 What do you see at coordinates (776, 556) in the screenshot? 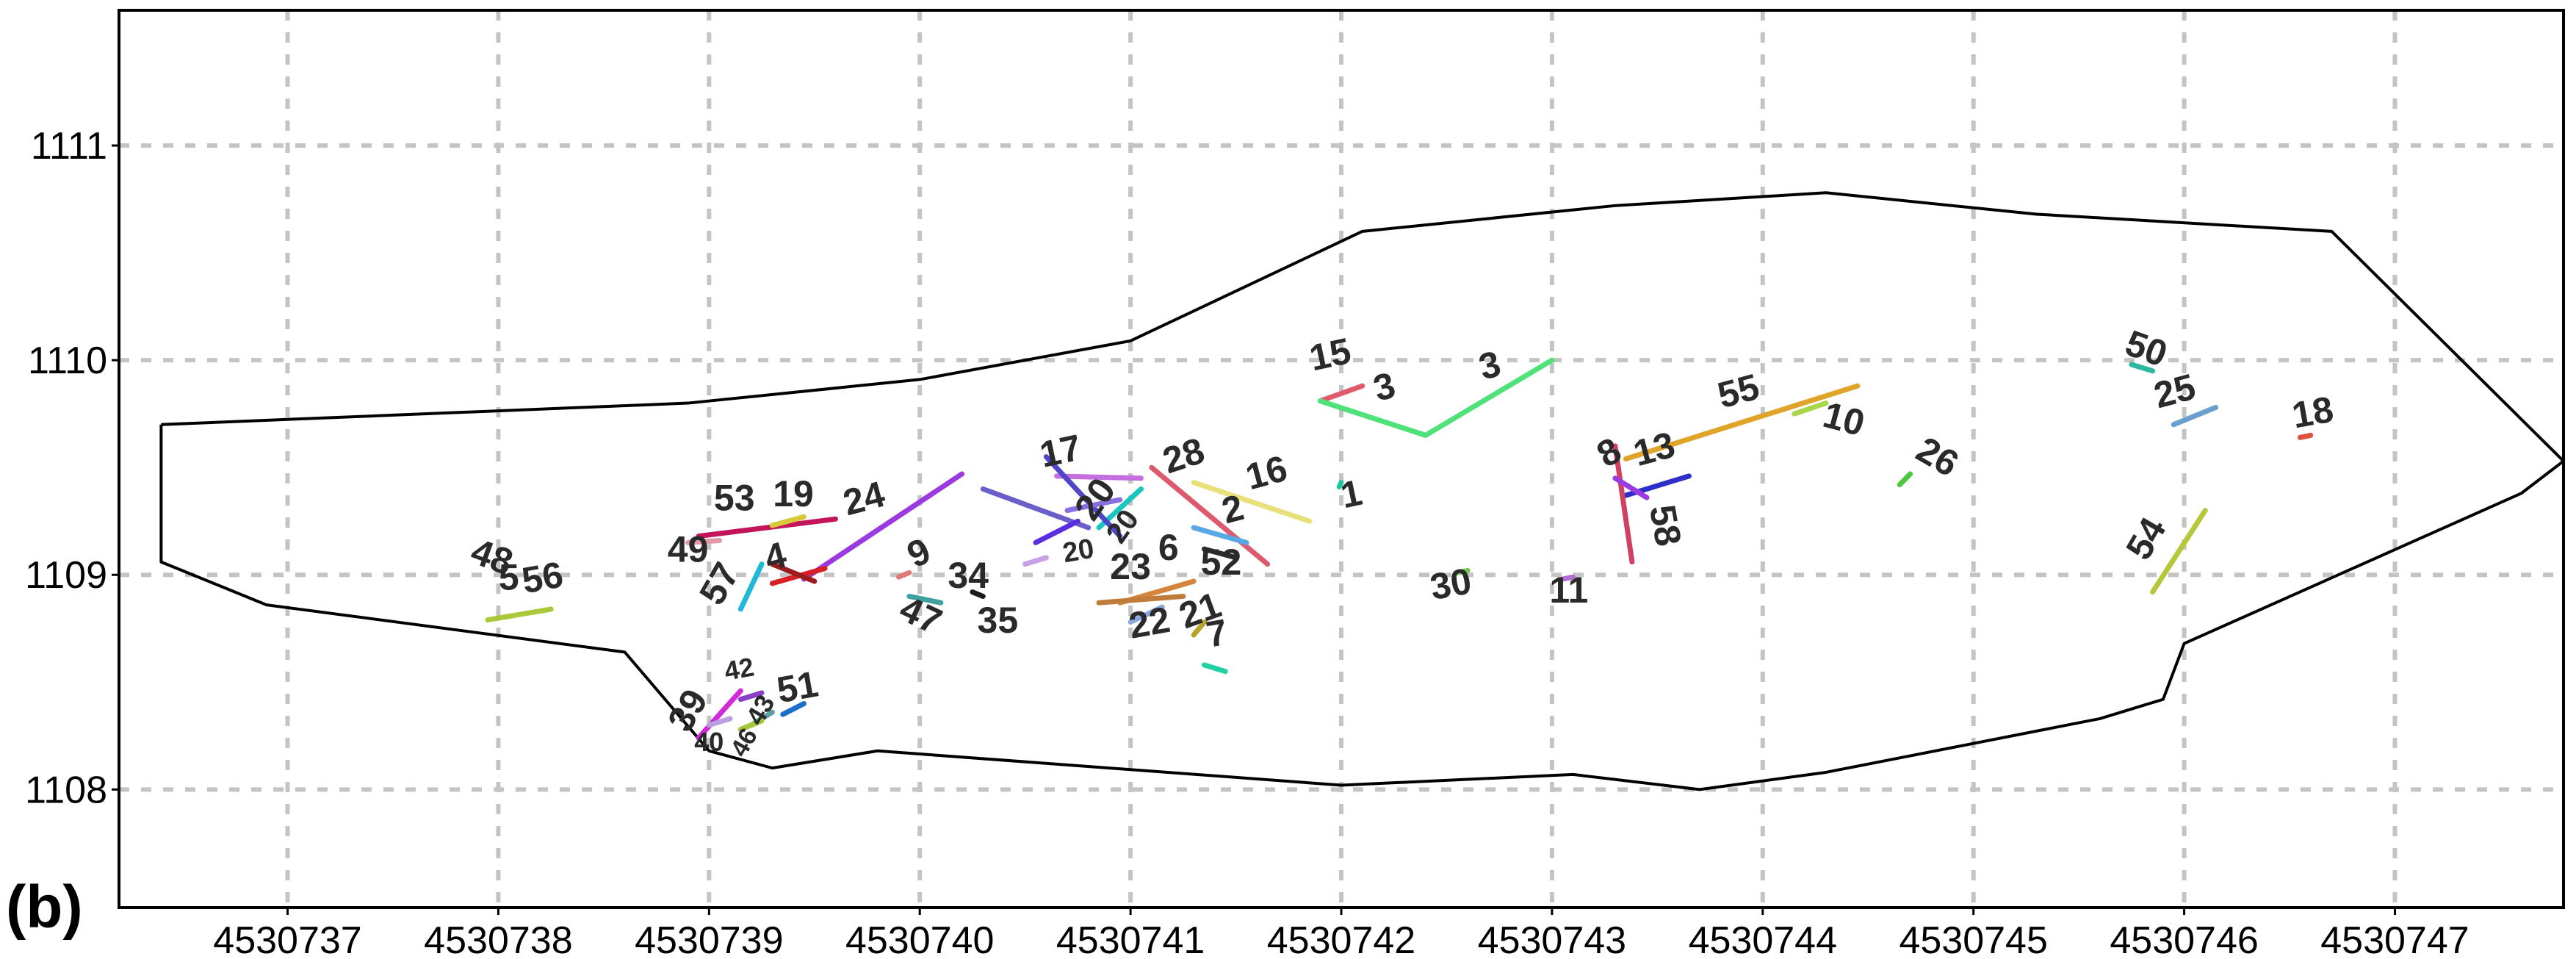
I see `series-label-24: 4` at bounding box center [776, 556].